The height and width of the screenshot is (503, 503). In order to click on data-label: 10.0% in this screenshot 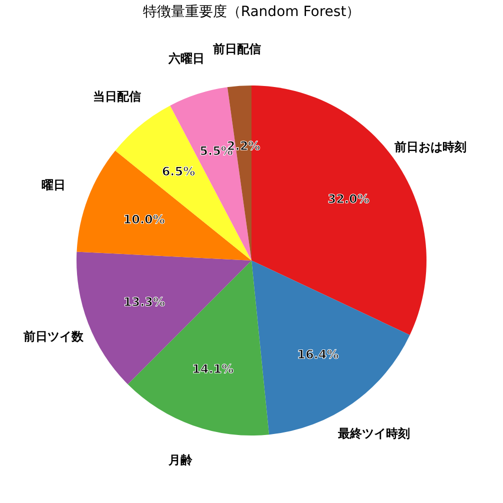, I will do `click(144, 219)`.